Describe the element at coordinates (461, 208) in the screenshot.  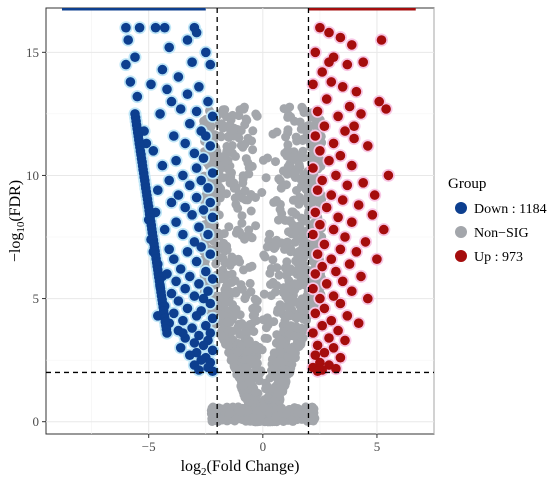
I see `legend-swatch-down` at that location.